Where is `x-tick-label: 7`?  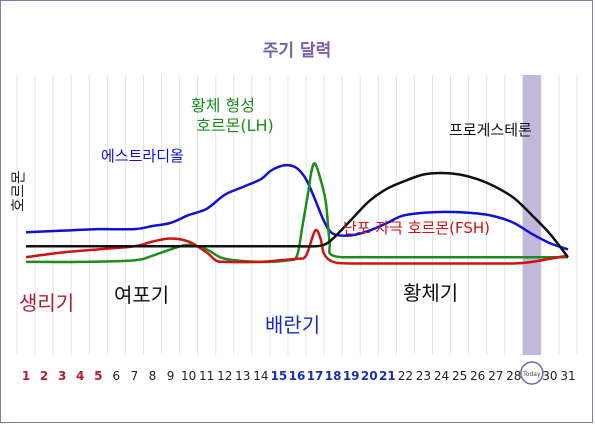 x-tick-label: 7 is located at coordinates (135, 376).